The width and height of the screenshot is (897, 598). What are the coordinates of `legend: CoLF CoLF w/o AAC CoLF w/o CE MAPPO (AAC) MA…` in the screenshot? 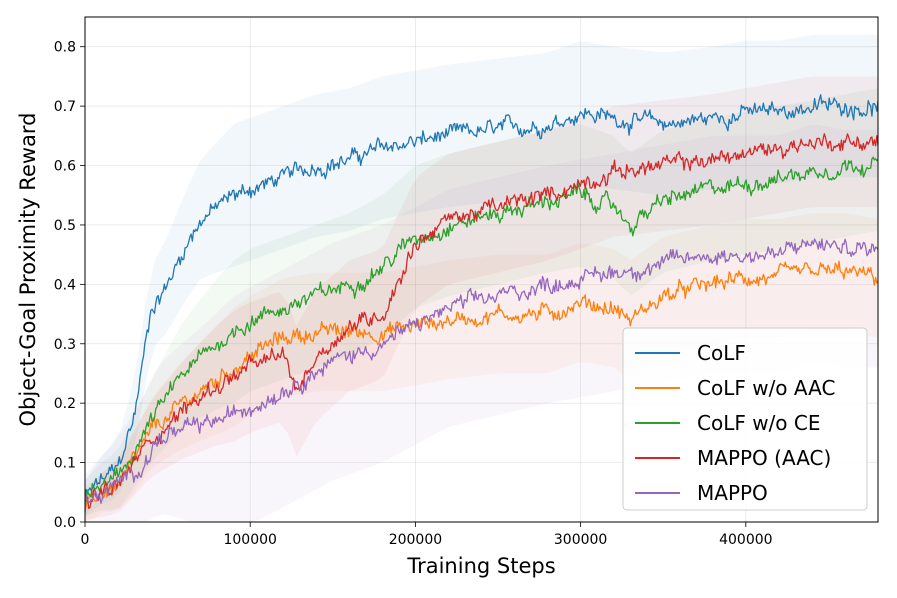 It's located at (745, 419).